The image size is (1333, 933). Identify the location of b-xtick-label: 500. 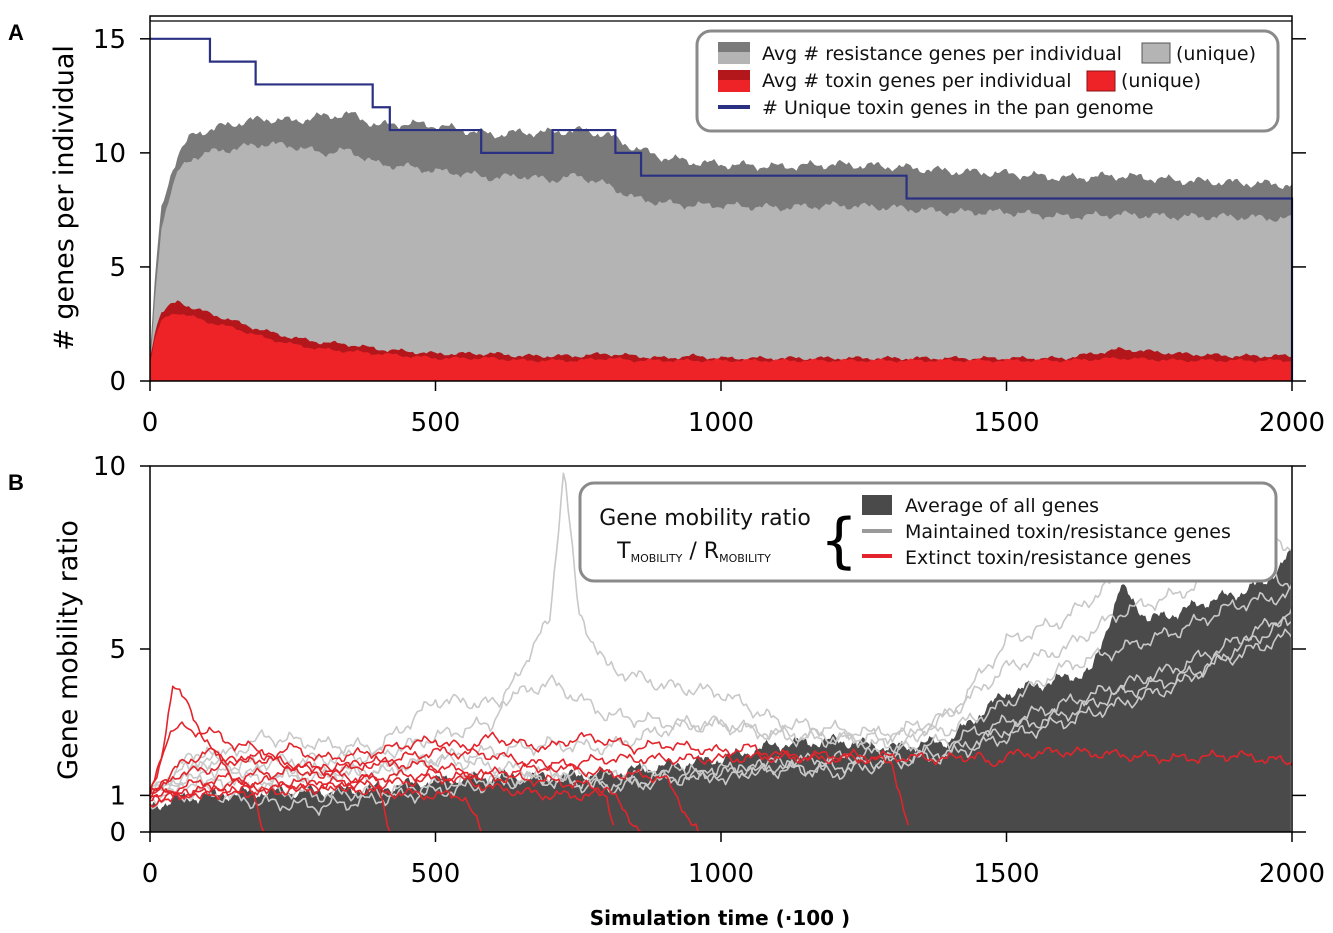
(436, 874).